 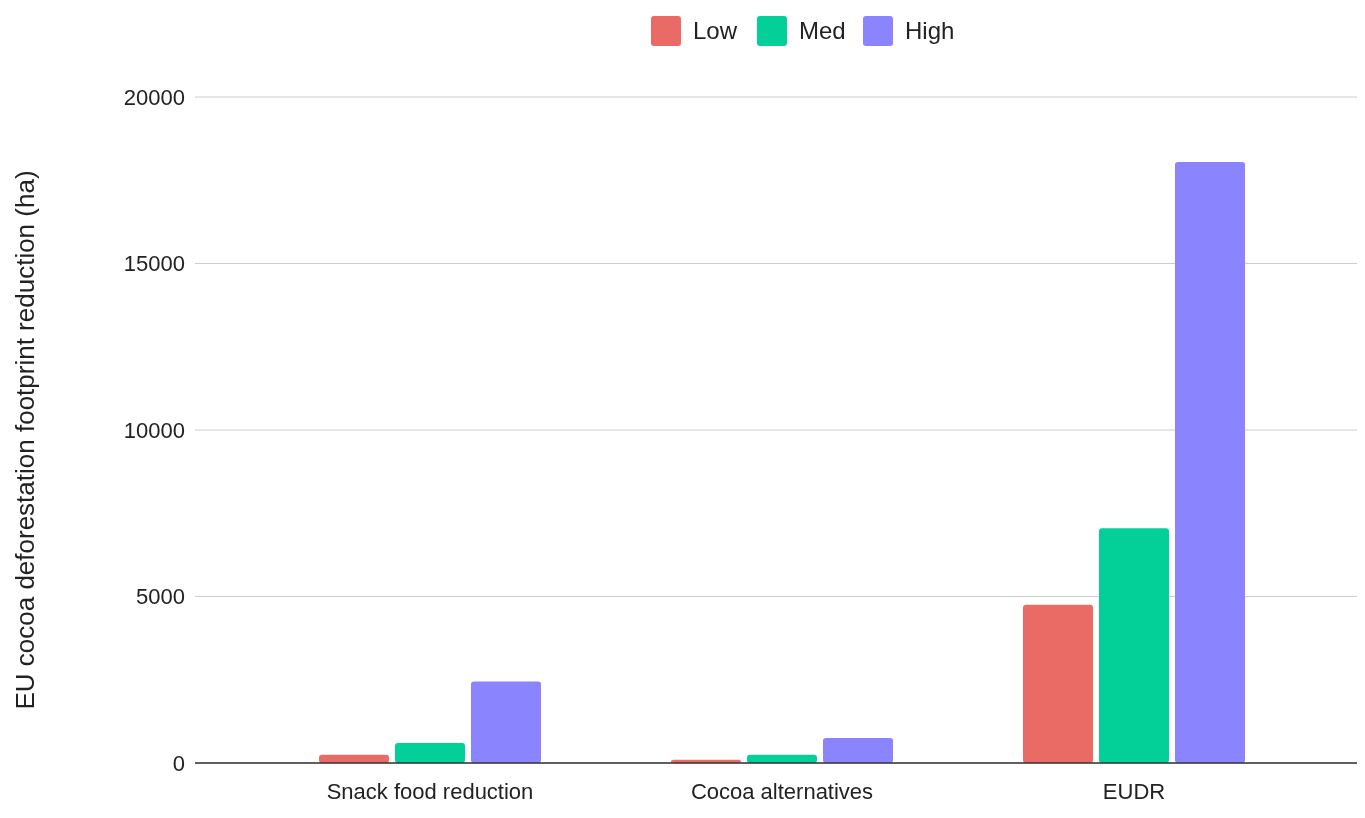 I want to click on legend-label: Med, so click(x=822, y=31).